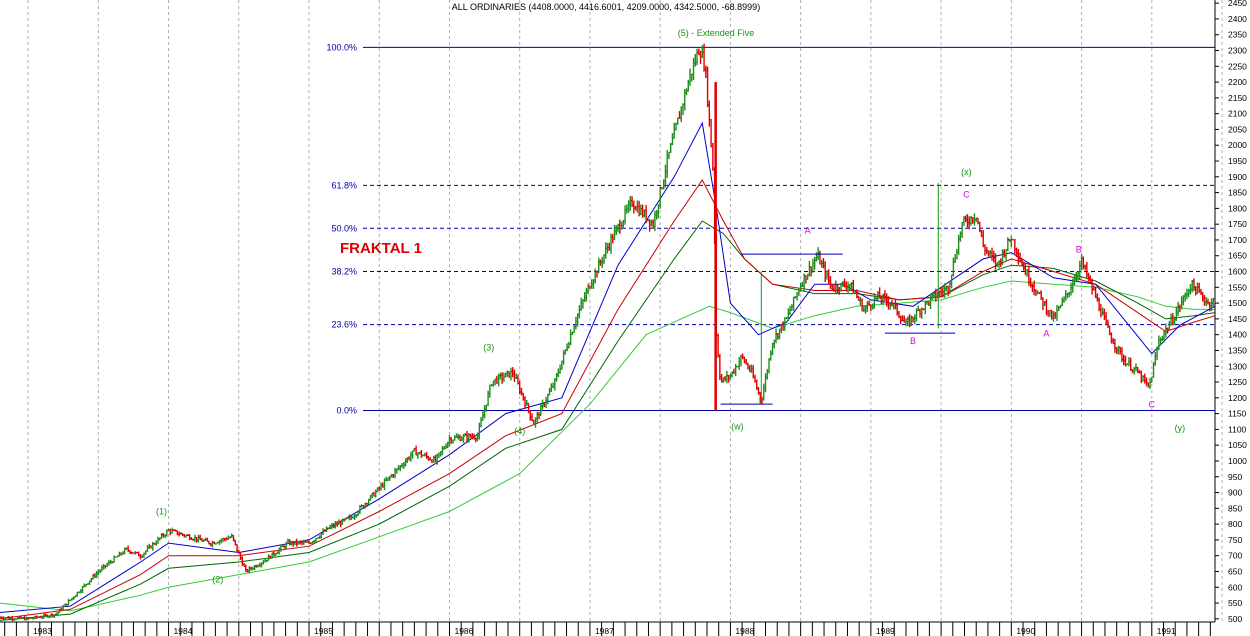 Image resolution: width=1250 pixels, height=636 pixels. What do you see at coordinates (716, 33) in the screenshot?
I see `chart-subtitle: (5) - Extended Five` at bounding box center [716, 33].